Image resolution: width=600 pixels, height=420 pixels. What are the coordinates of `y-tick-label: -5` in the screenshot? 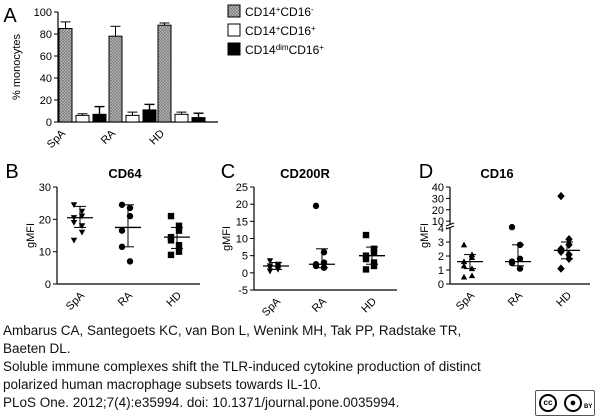 It's located at (243, 291).